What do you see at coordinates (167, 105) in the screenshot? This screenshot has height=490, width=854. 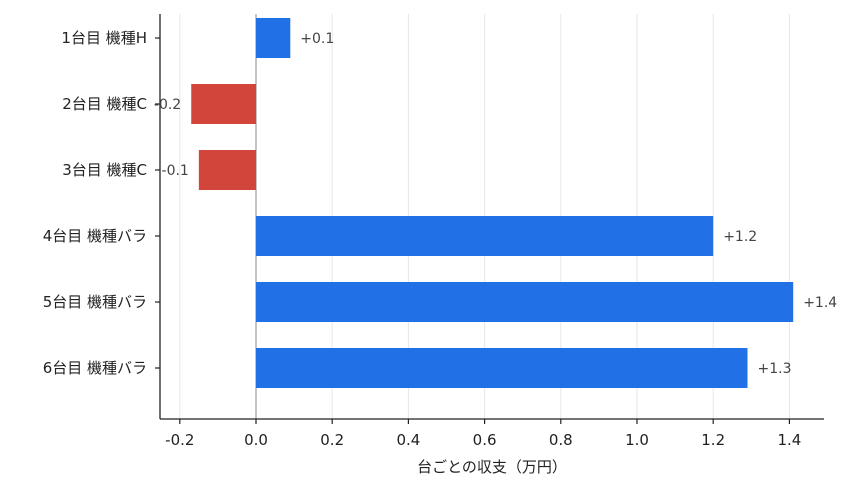 I see `data-label: -0.2` at bounding box center [167, 105].